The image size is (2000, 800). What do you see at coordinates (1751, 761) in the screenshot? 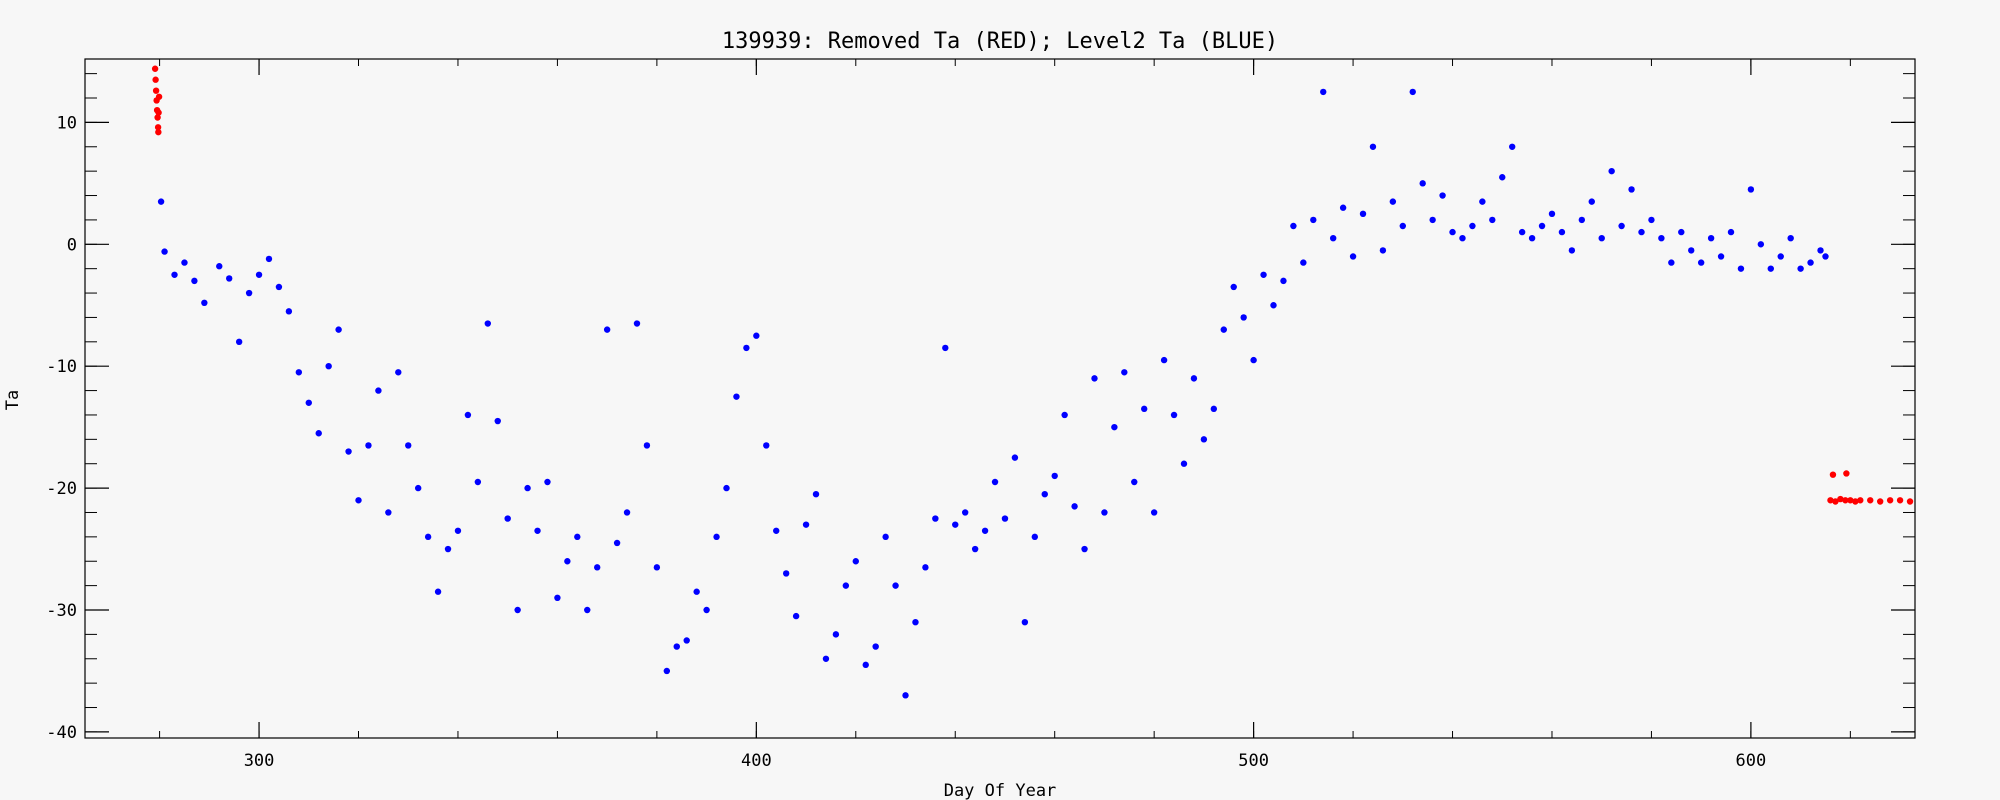
I see `x-tick-label: 600` at bounding box center [1751, 761].